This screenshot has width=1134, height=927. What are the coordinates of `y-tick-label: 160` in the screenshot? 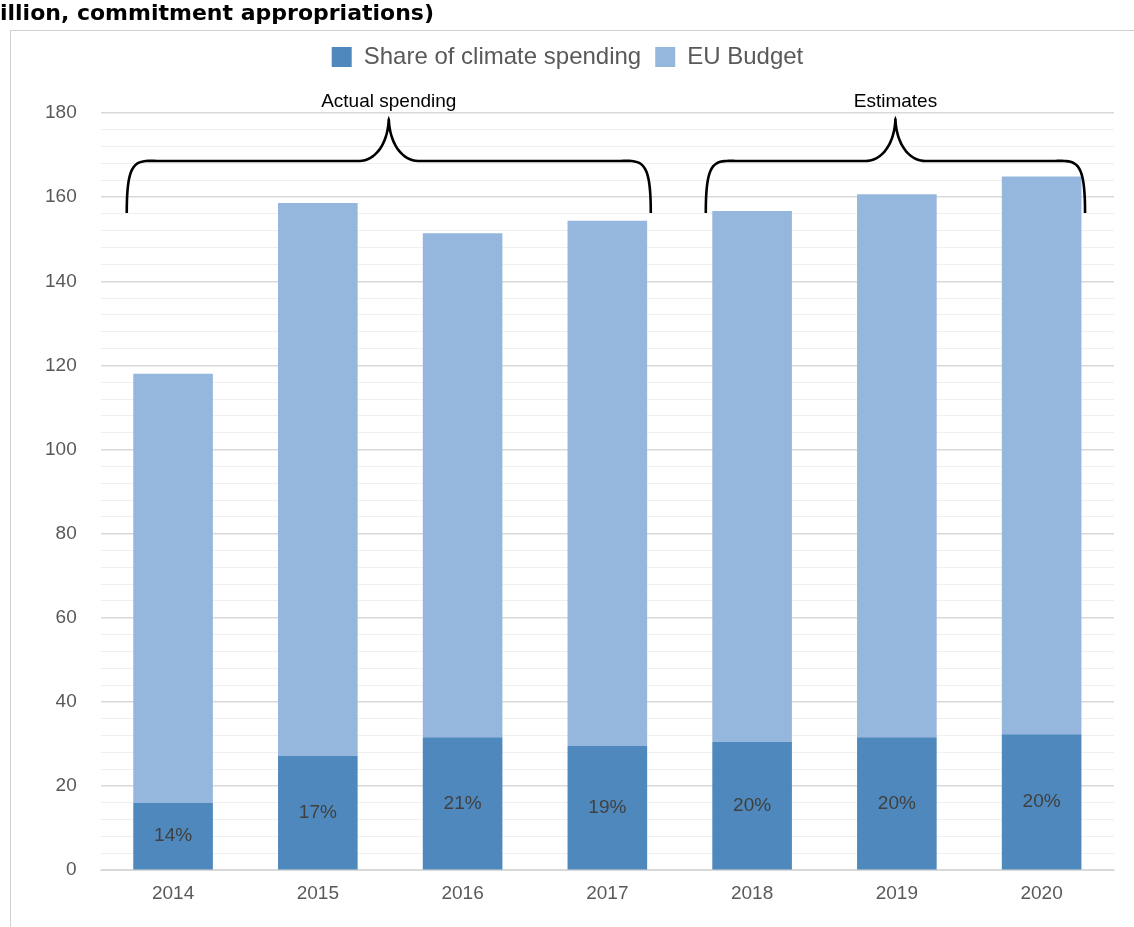 It's located at (61, 196).